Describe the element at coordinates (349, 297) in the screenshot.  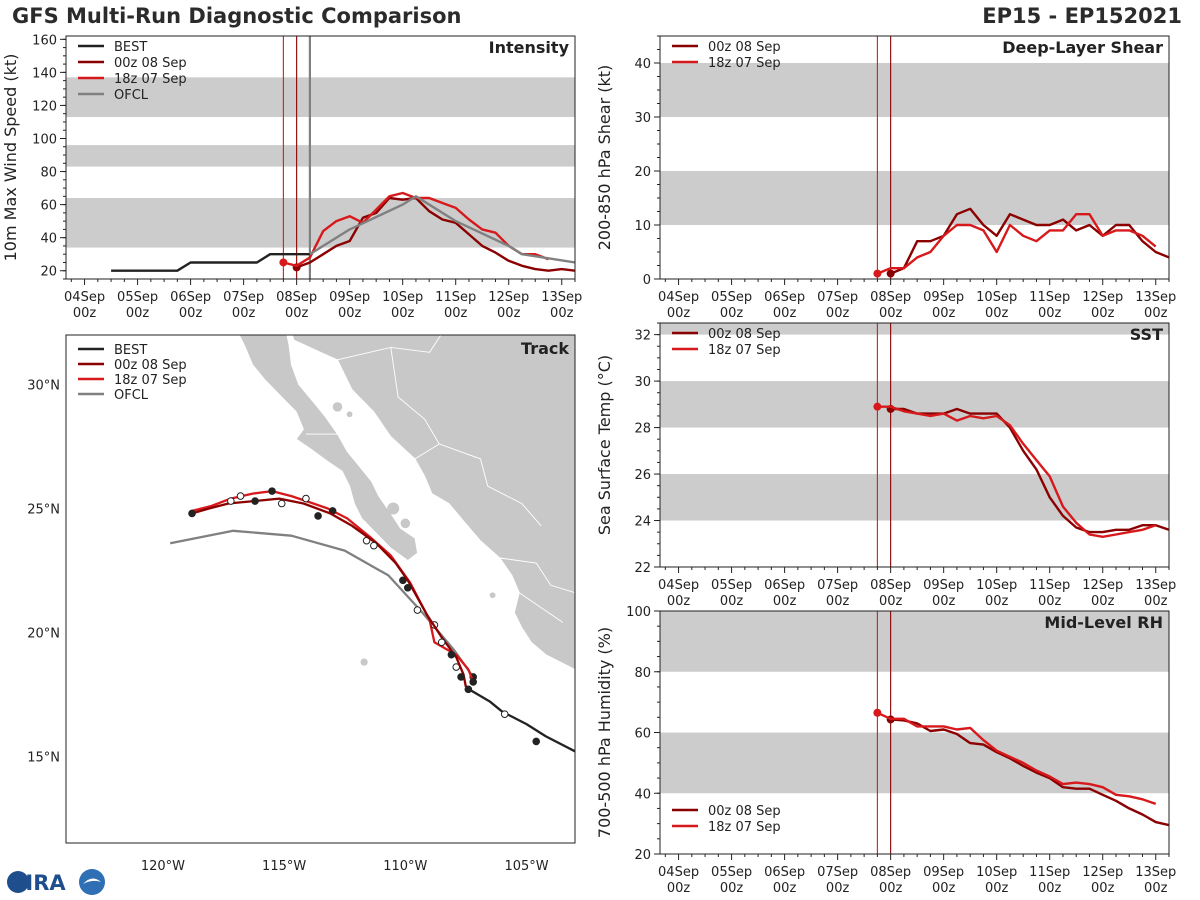
I see `intensity-xtick-label: 09Sep` at that location.